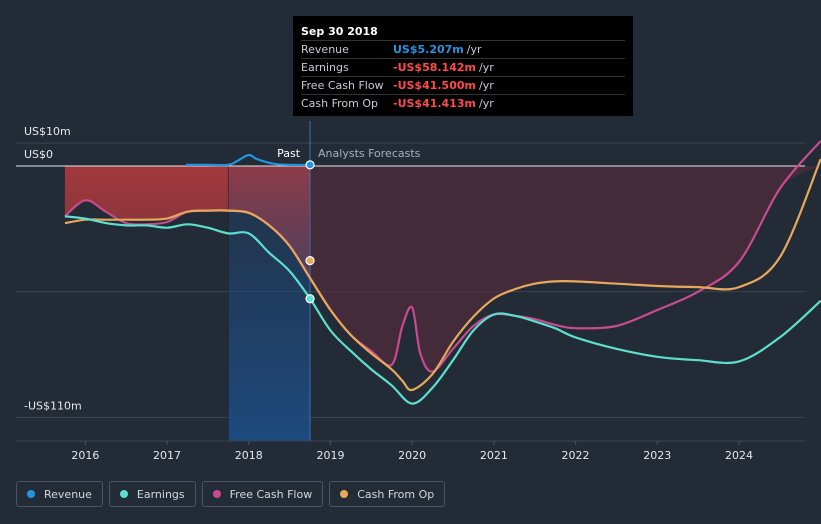 The height and width of the screenshot is (524, 821). I want to click on y-axis-label: -US$110m, so click(53, 405).